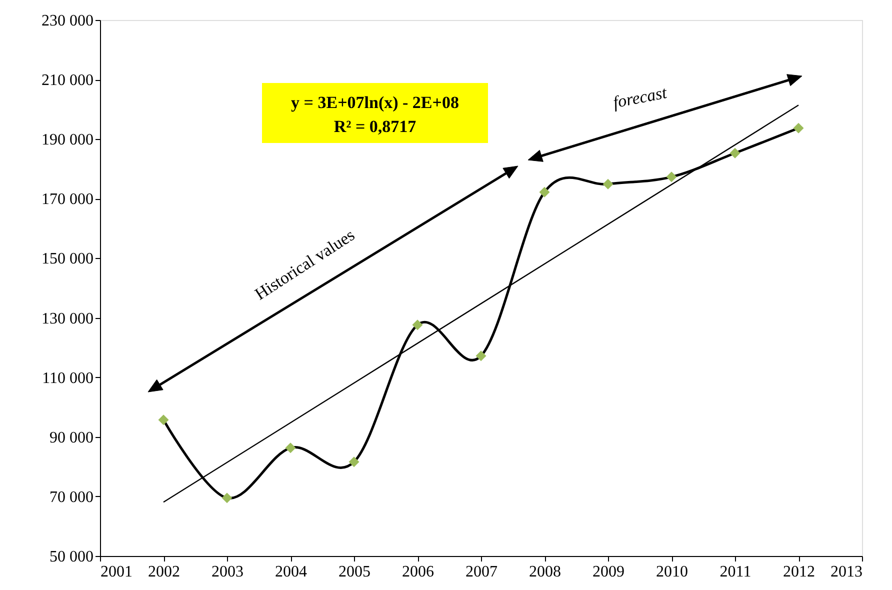 The width and height of the screenshot is (892, 590). Describe the element at coordinates (641, 97) in the screenshot. I see `annotation: forecast` at that location.